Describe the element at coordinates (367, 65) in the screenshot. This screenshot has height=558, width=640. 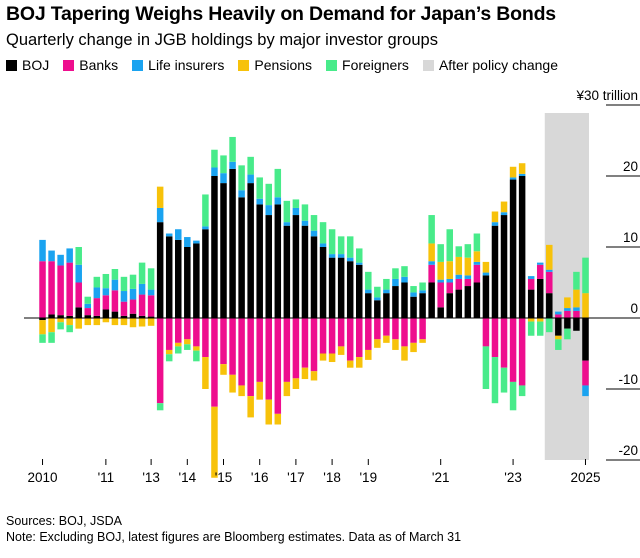
I see `legend-item-foreigners: Foreigners` at that location.